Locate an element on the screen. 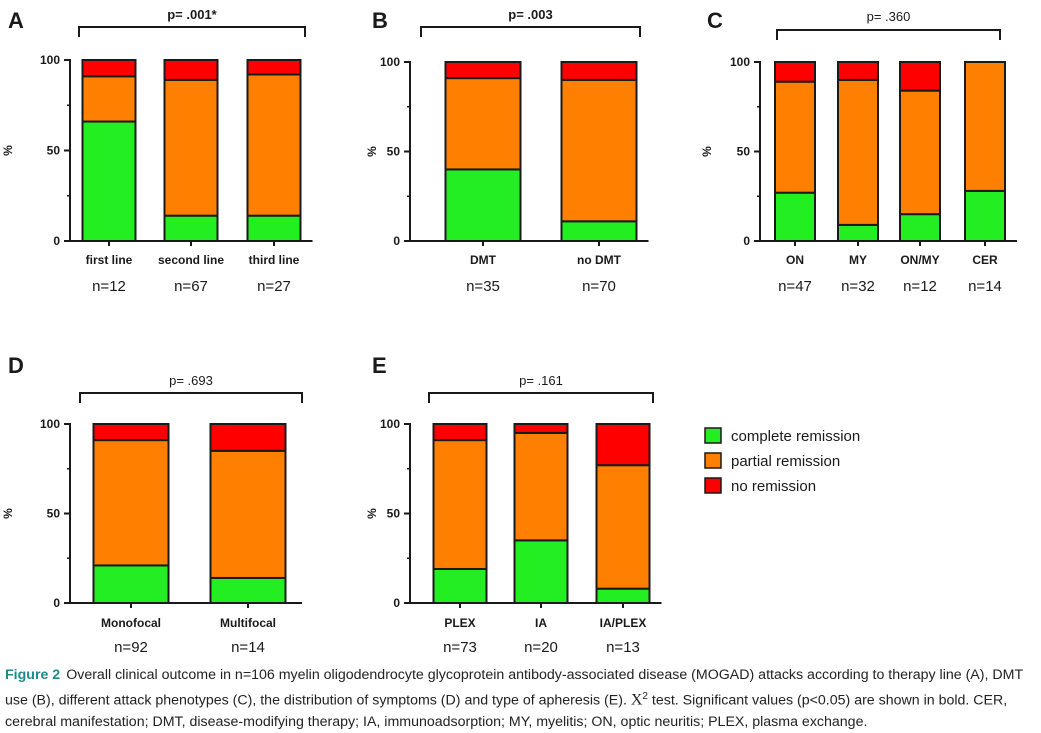 This screenshot has width=1041, height=733. y-tick-label-a-100: 100 is located at coordinates (50, 60).